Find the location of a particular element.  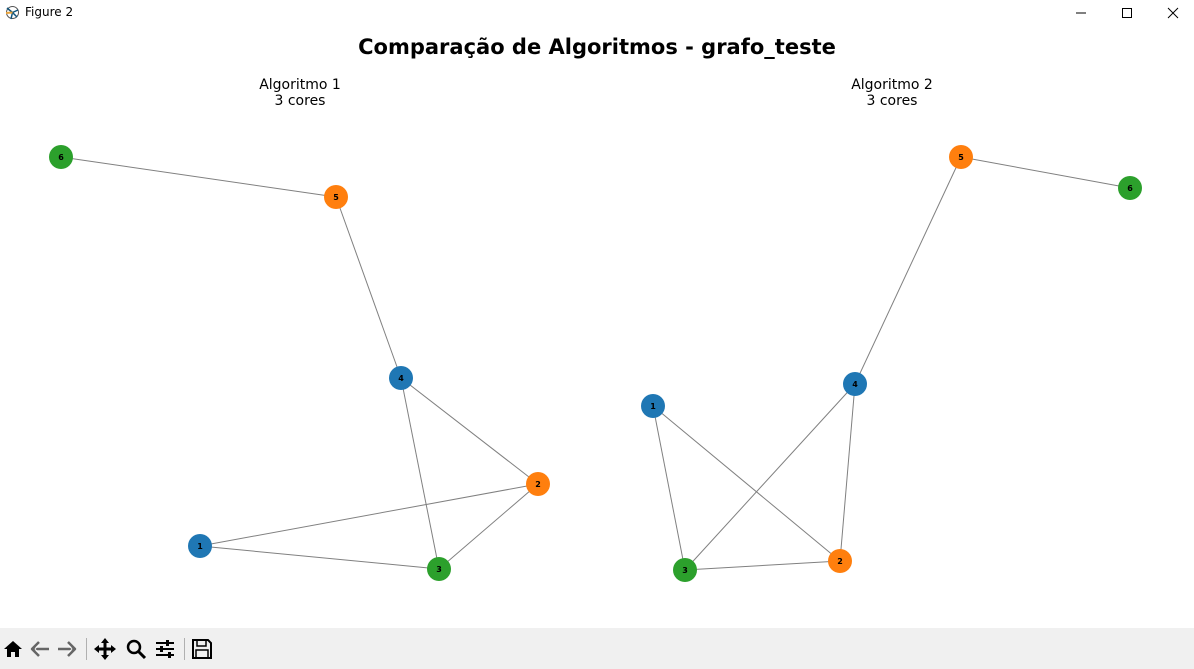

close-button is located at coordinates (1172, 13).